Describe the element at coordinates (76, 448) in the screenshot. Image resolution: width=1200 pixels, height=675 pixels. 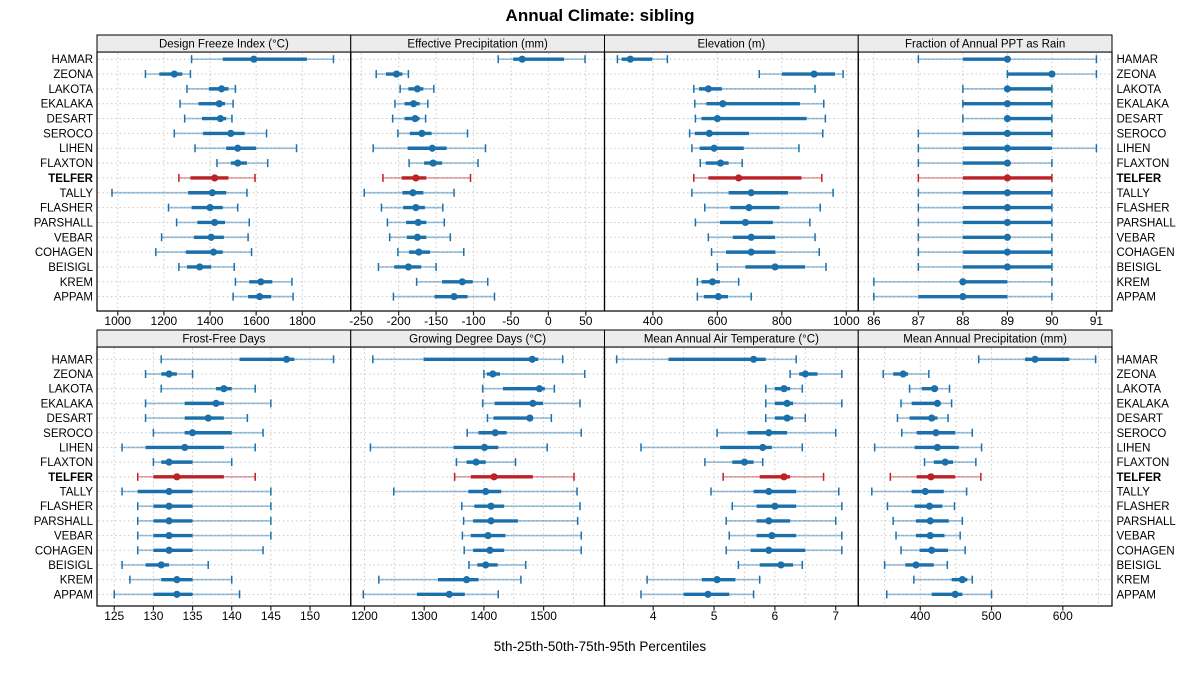
I see `station-label-left: LIHEN` at that location.